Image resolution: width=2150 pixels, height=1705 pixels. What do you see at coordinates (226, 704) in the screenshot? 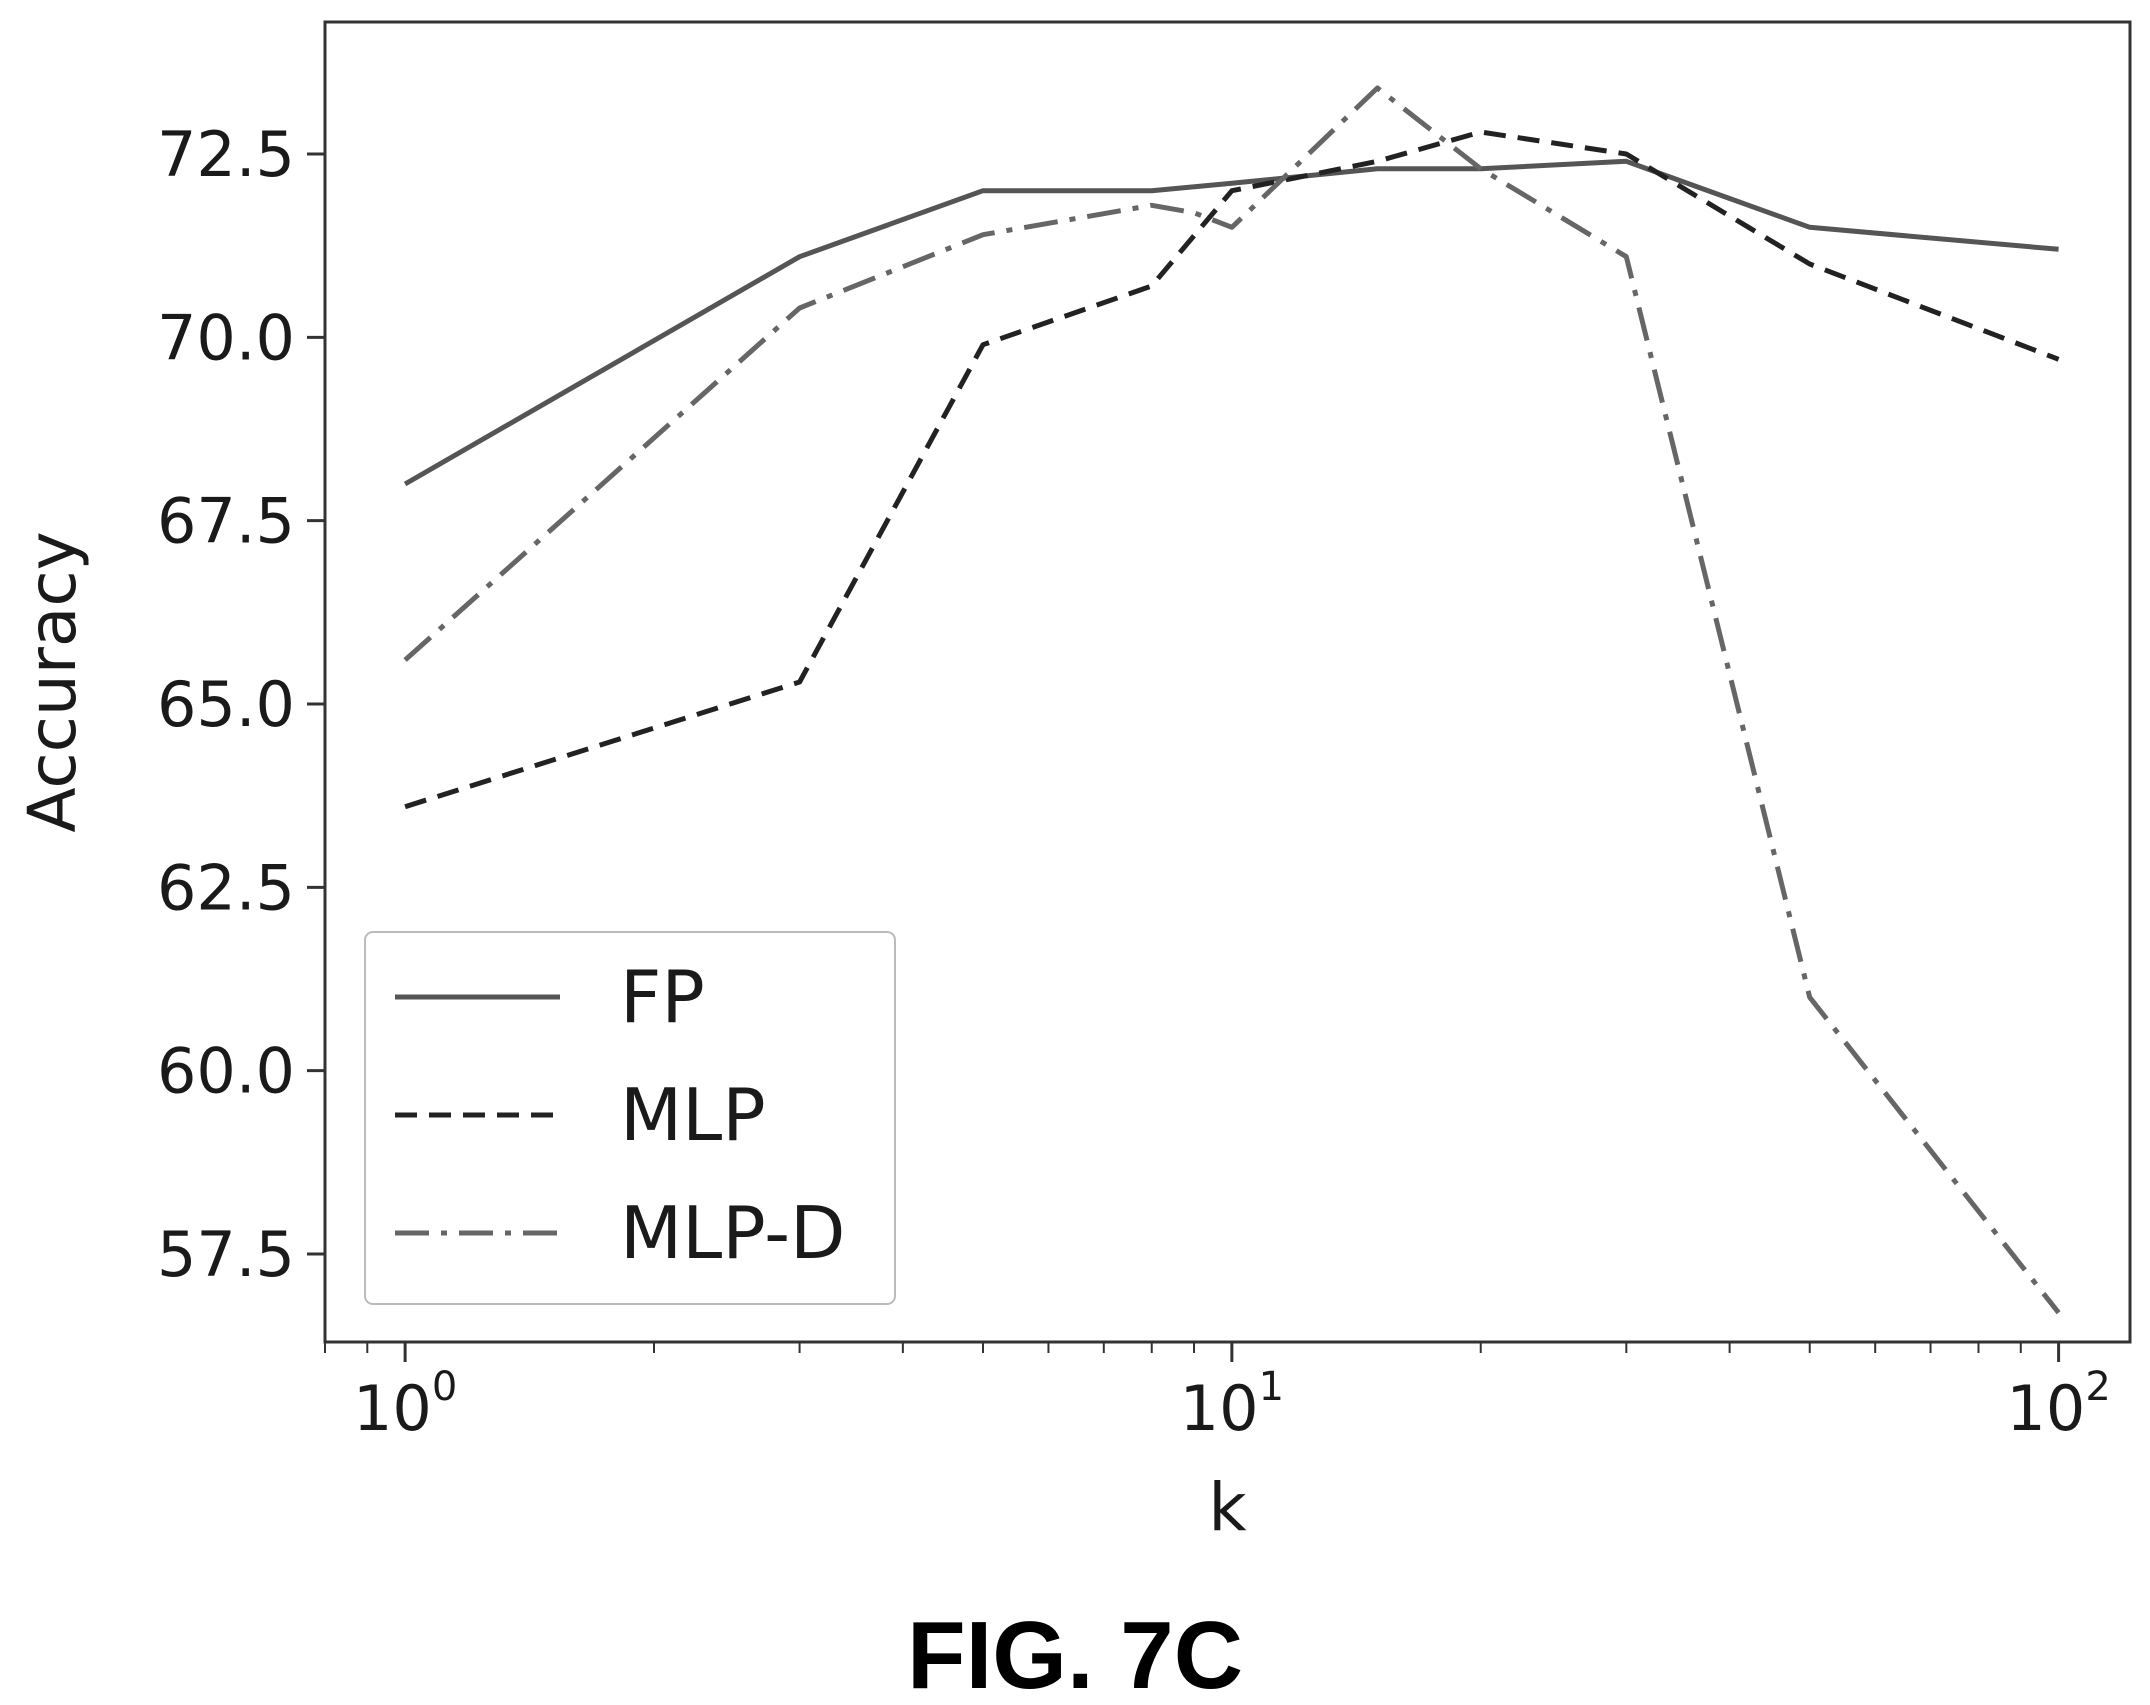
I see `y-tick-label: 65.0` at bounding box center [226, 704].